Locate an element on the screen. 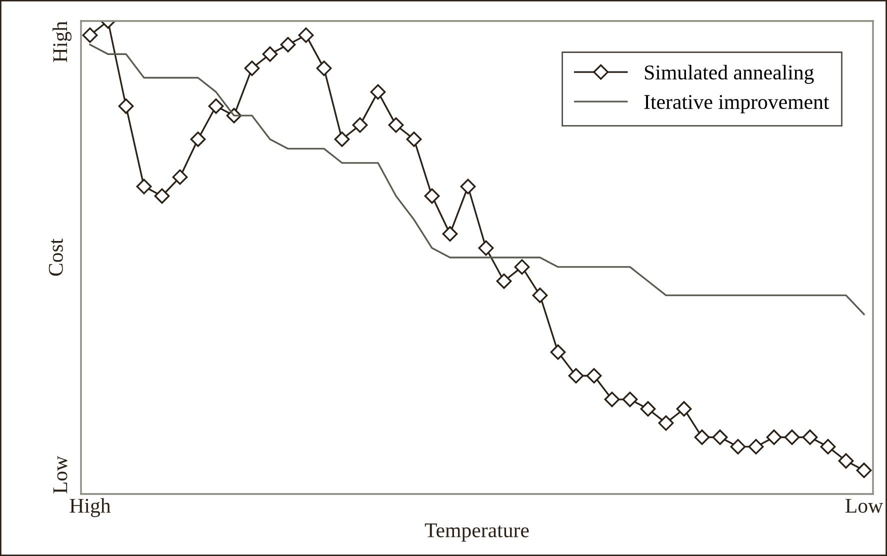 Image resolution: width=887 pixels, height=556 pixels. legend-label: Simulated annealing is located at coordinates (729, 74).